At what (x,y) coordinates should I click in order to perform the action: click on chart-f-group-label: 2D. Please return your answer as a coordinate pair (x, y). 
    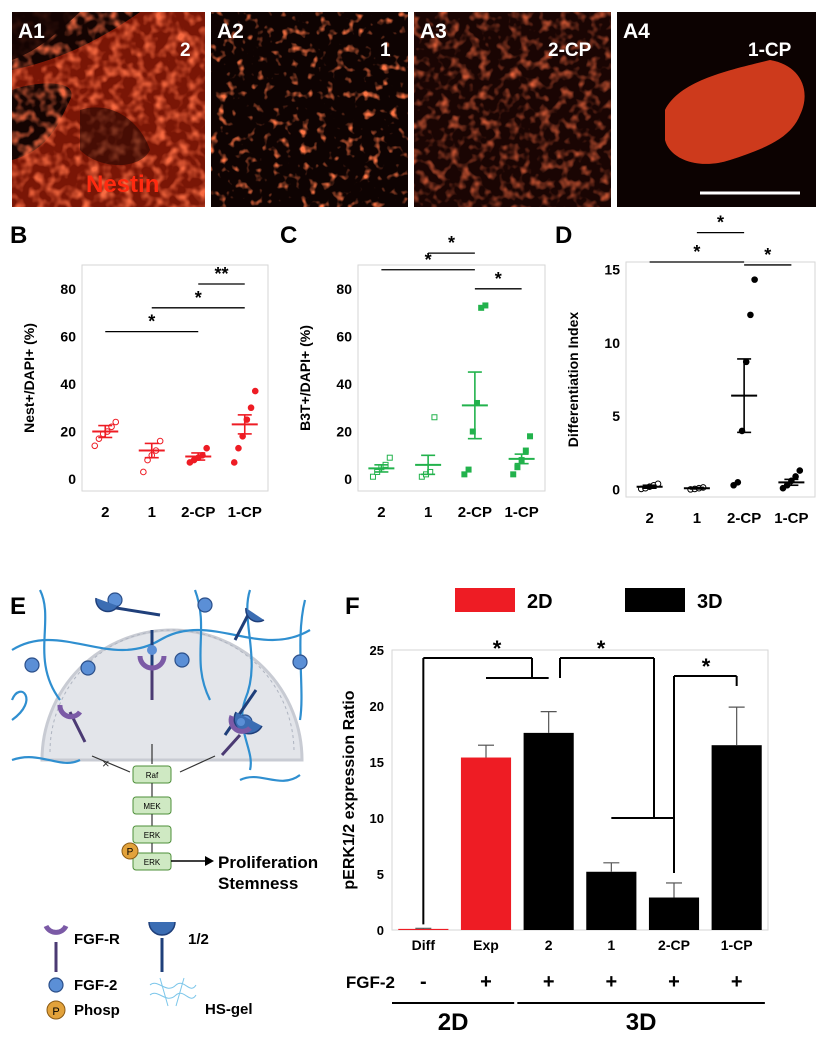
    Looking at the image, I should click on (453, 1022).